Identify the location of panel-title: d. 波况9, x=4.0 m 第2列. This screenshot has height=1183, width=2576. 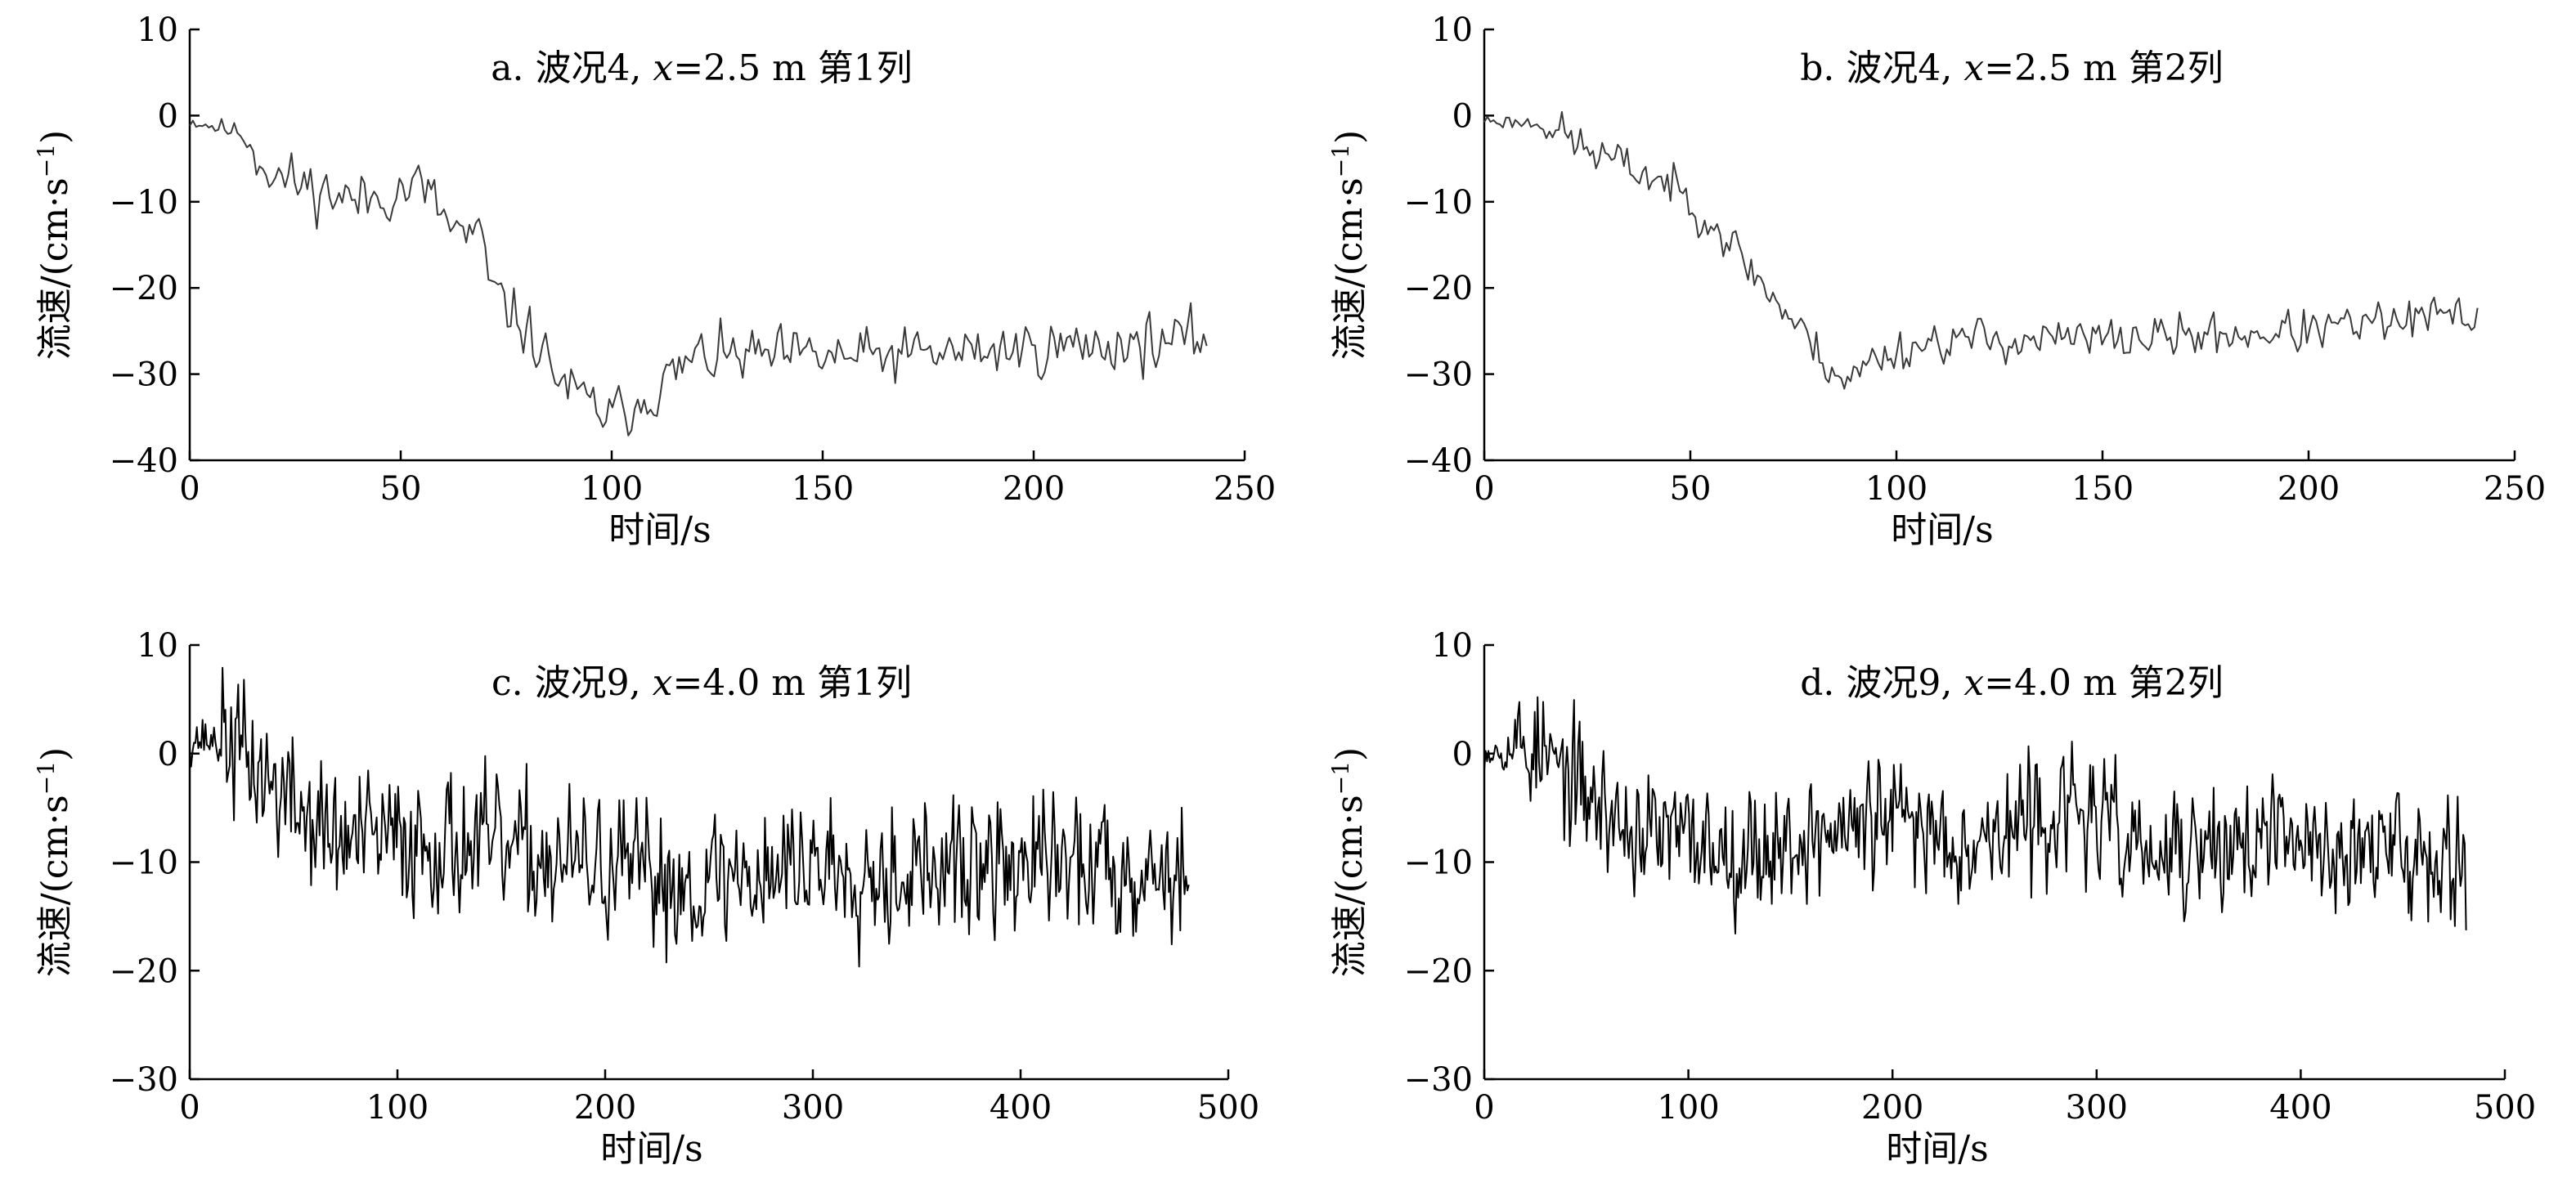
(2012, 683).